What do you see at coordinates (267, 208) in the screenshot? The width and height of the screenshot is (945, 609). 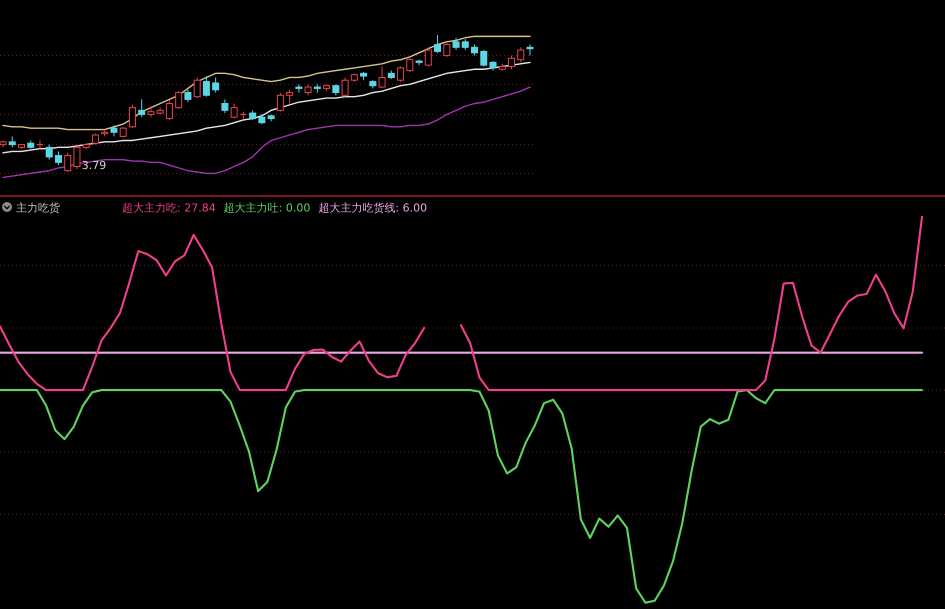 I see `series-label: 超大主力吐: 0.00` at bounding box center [267, 208].